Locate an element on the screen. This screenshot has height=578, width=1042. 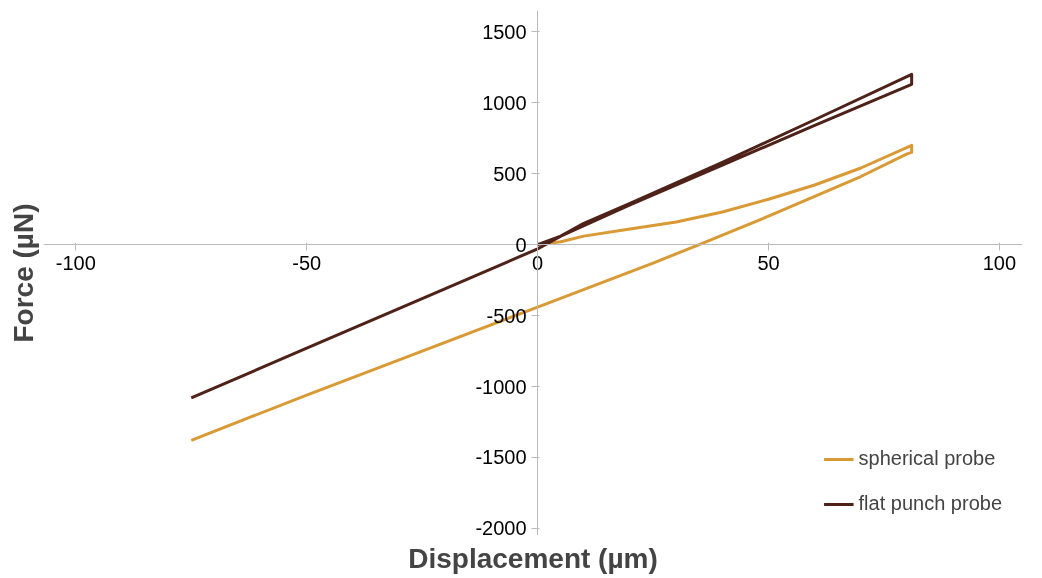
x-axis-title: Displacement (µm) is located at coordinates (533, 558).